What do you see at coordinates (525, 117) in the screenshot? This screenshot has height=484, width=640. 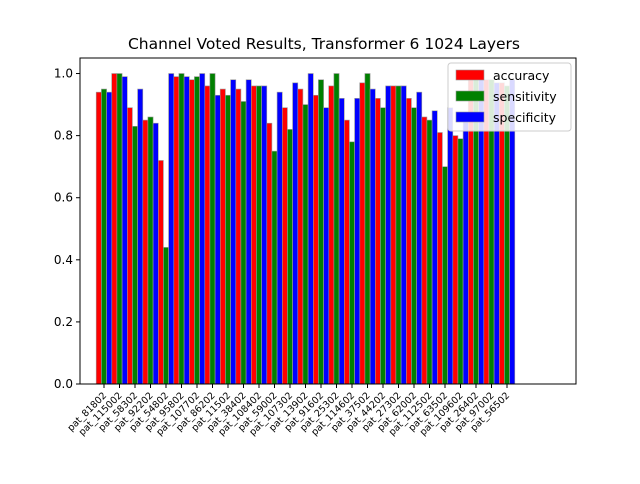 I see `legend-label-specificity: specificity` at bounding box center [525, 117].